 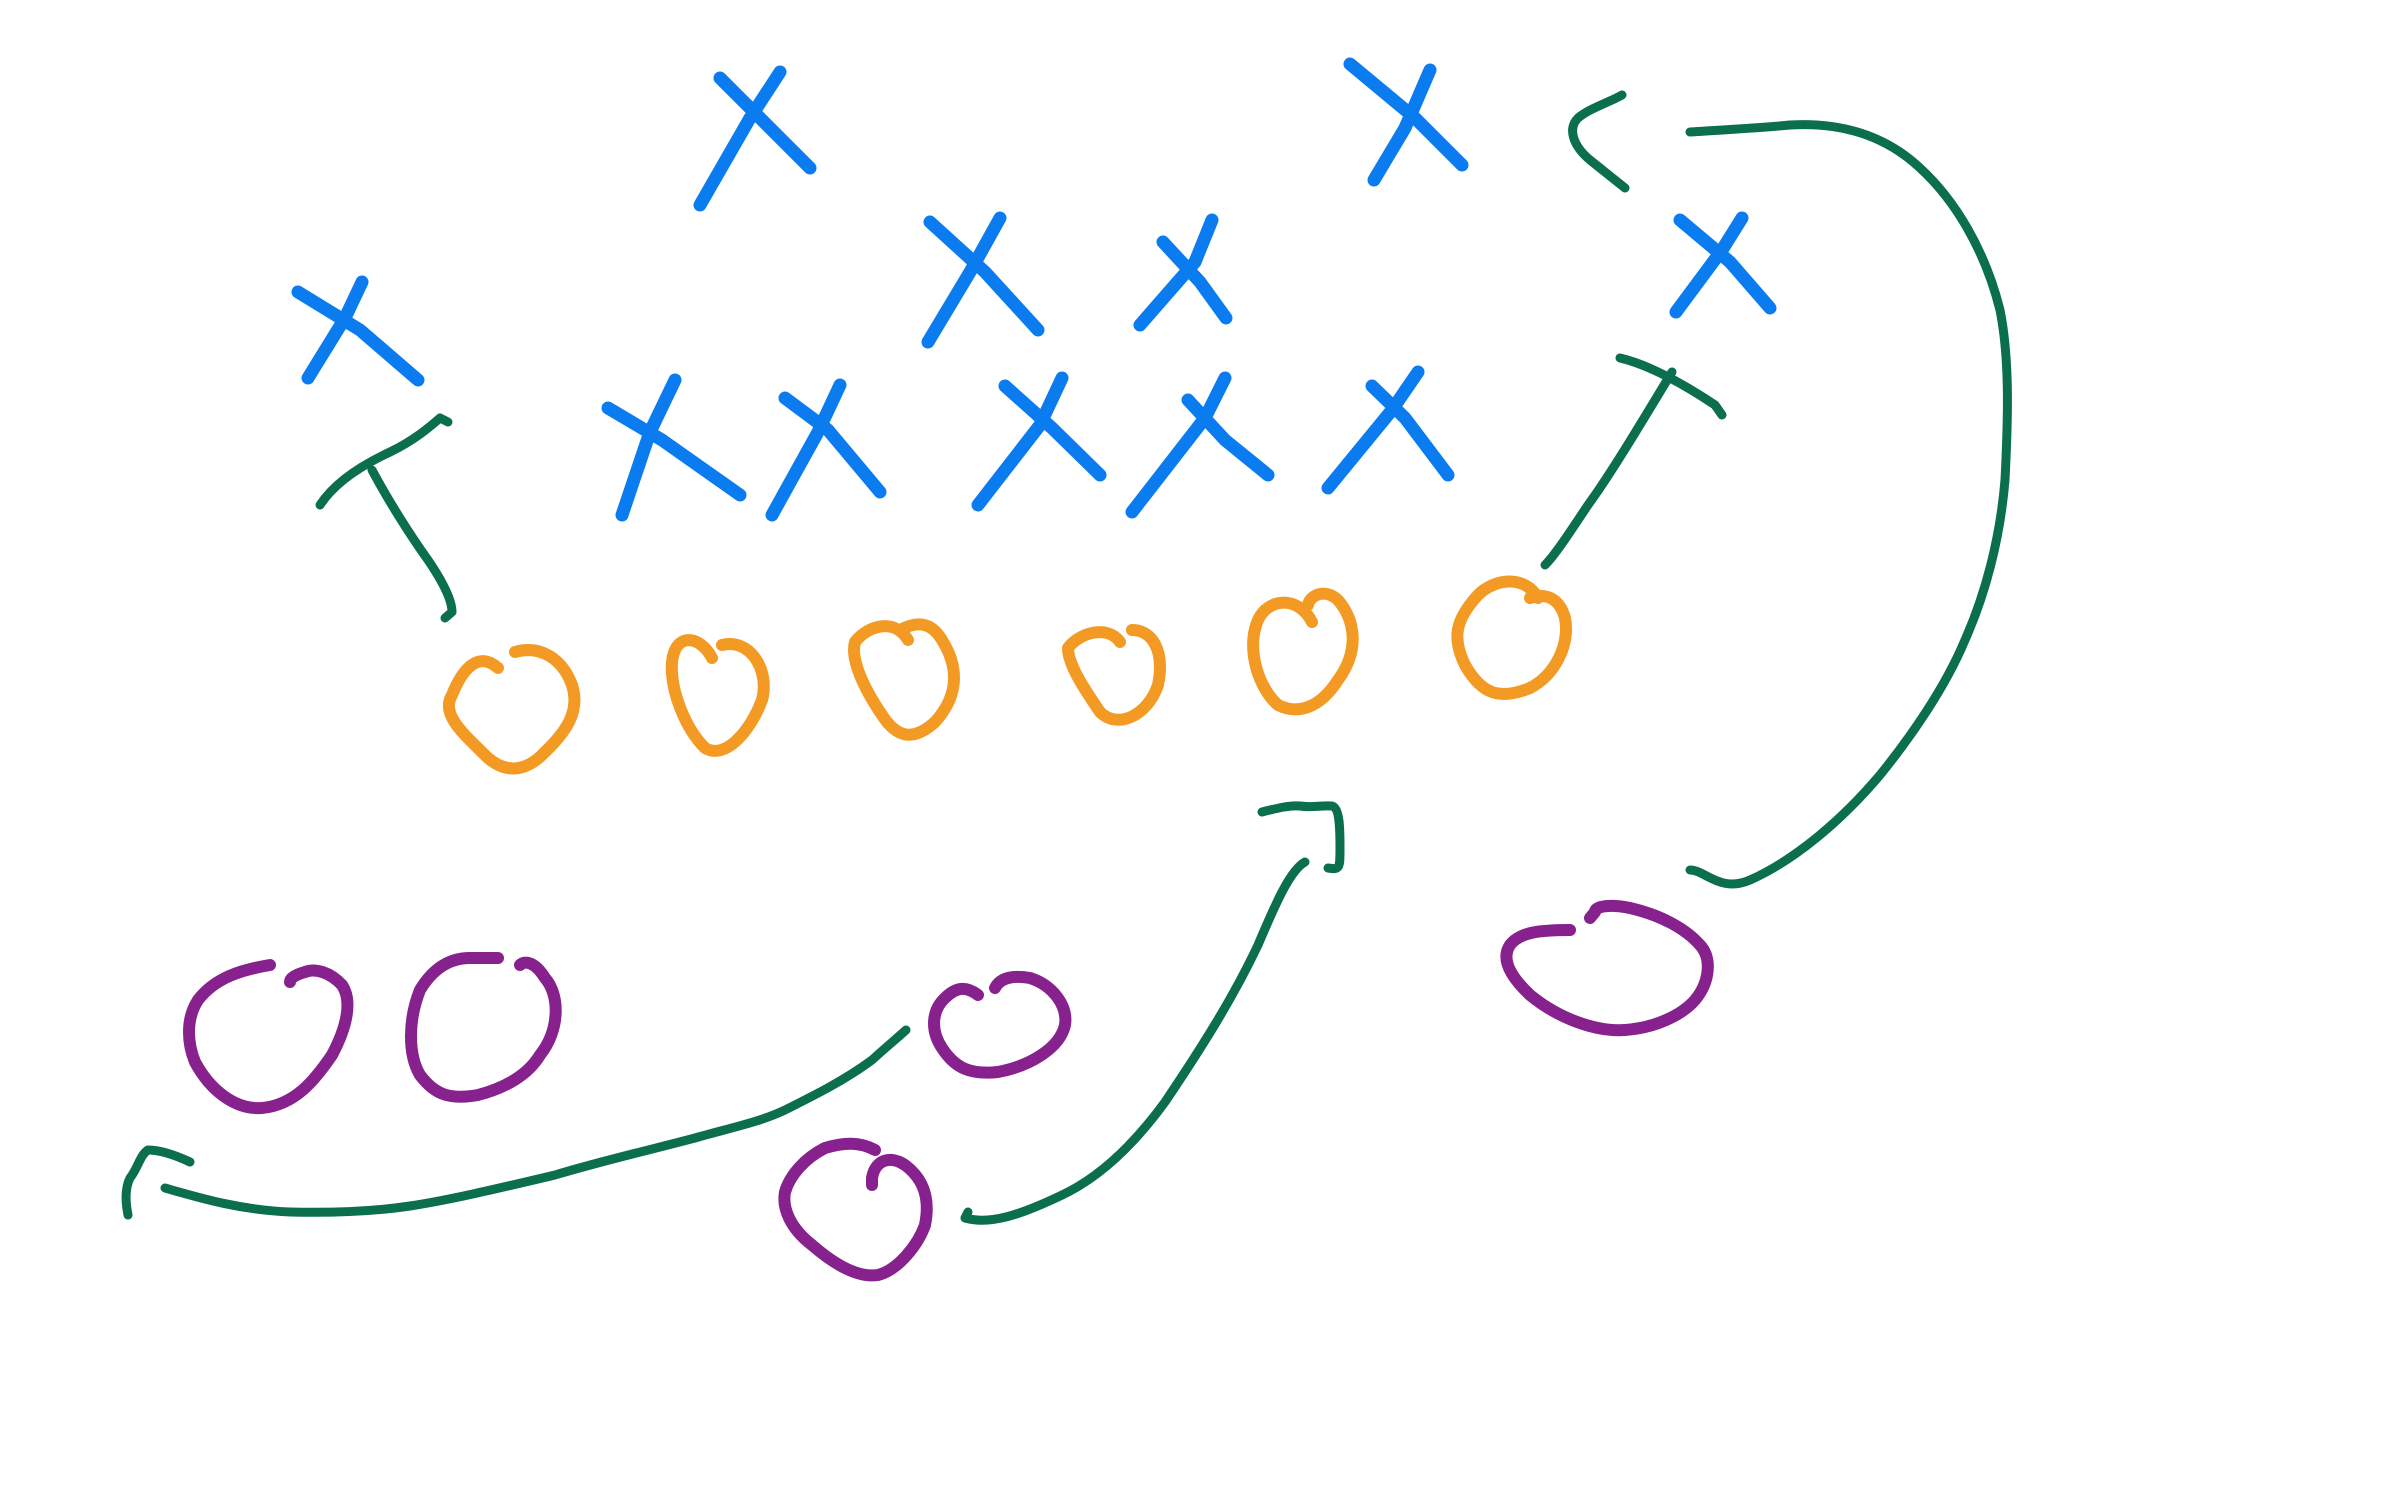 I want to click on route-slant, so click(x=1152, y=1013).